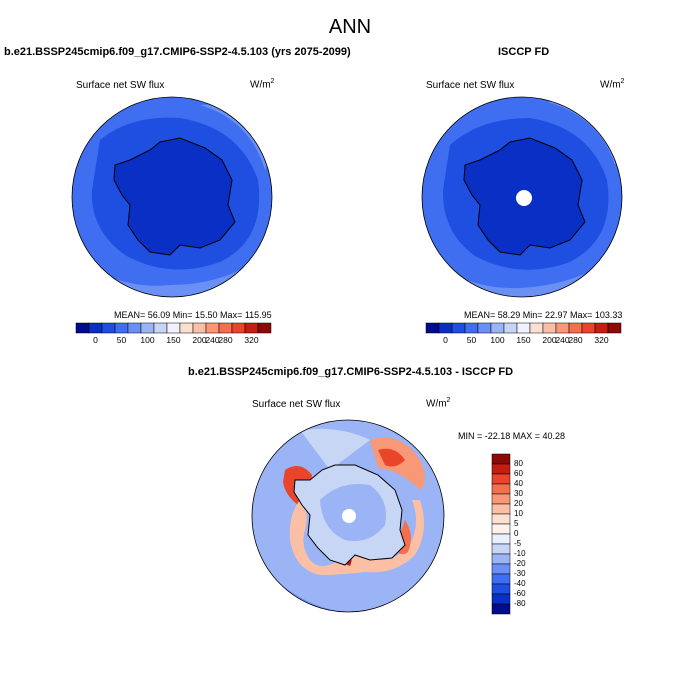 This screenshot has height=700, width=700. Describe the element at coordinates (296, 404) in the screenshot. I see `panel-3-variable-label: Surface net SW flux` at that location.